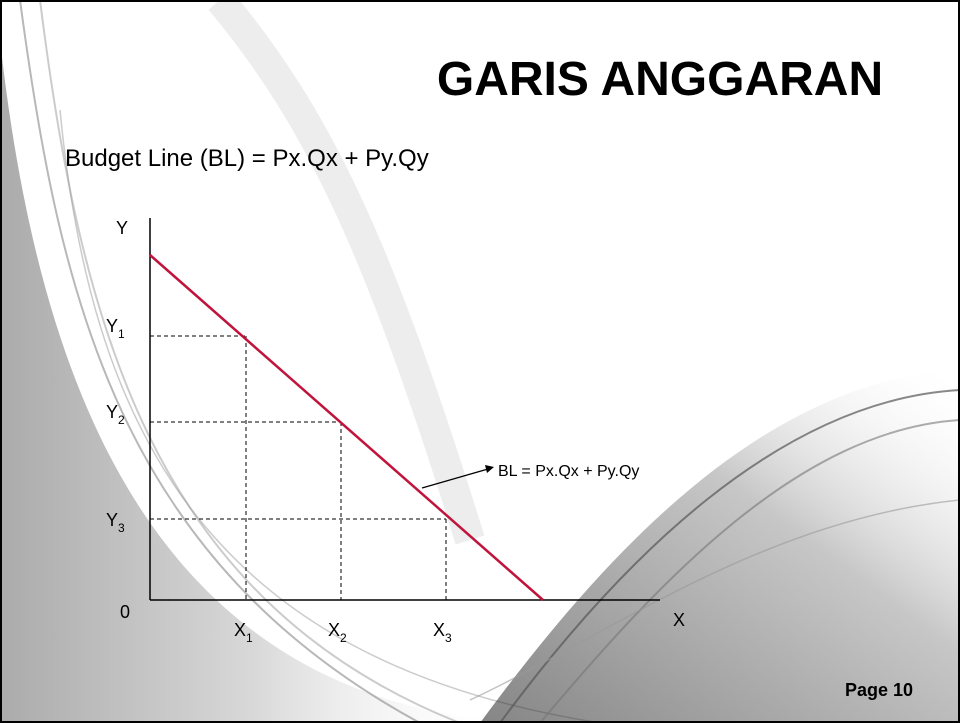 The width and height of the screenshot is (960, 723). Describe the element at coordinates (115, 328) in the screenshot. I see `y-point-label: Y1` at that location.